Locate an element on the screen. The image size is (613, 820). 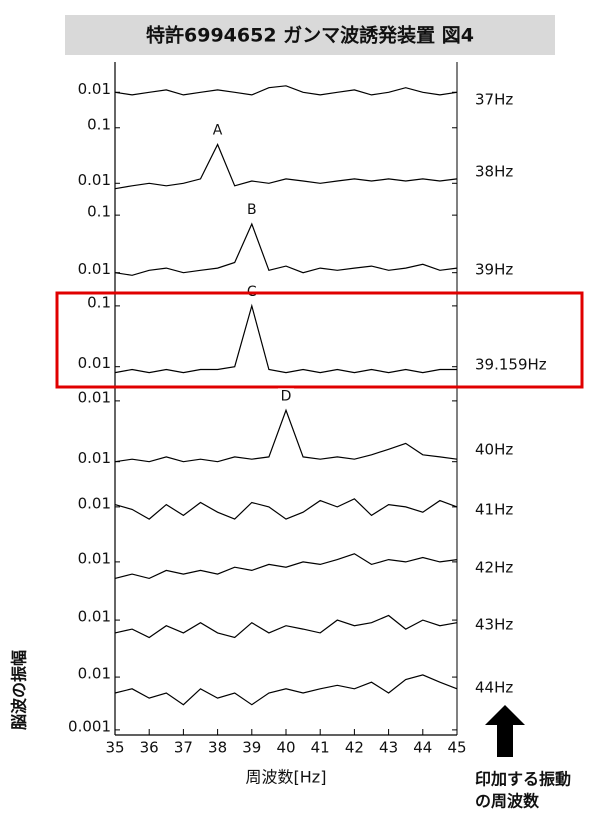
x-tick-label: 40 is located at coordinates (285, 748).